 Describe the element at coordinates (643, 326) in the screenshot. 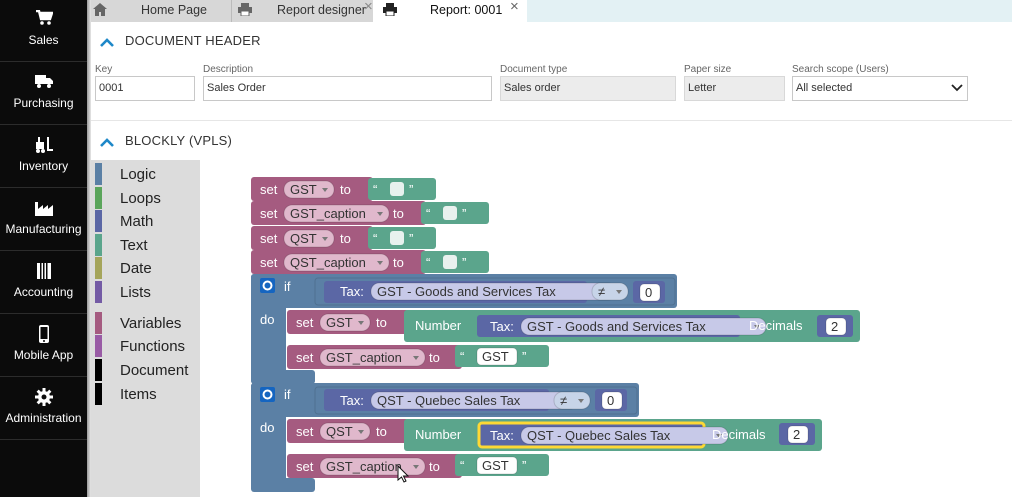

I see `tax-dropdown-gst` at that location.